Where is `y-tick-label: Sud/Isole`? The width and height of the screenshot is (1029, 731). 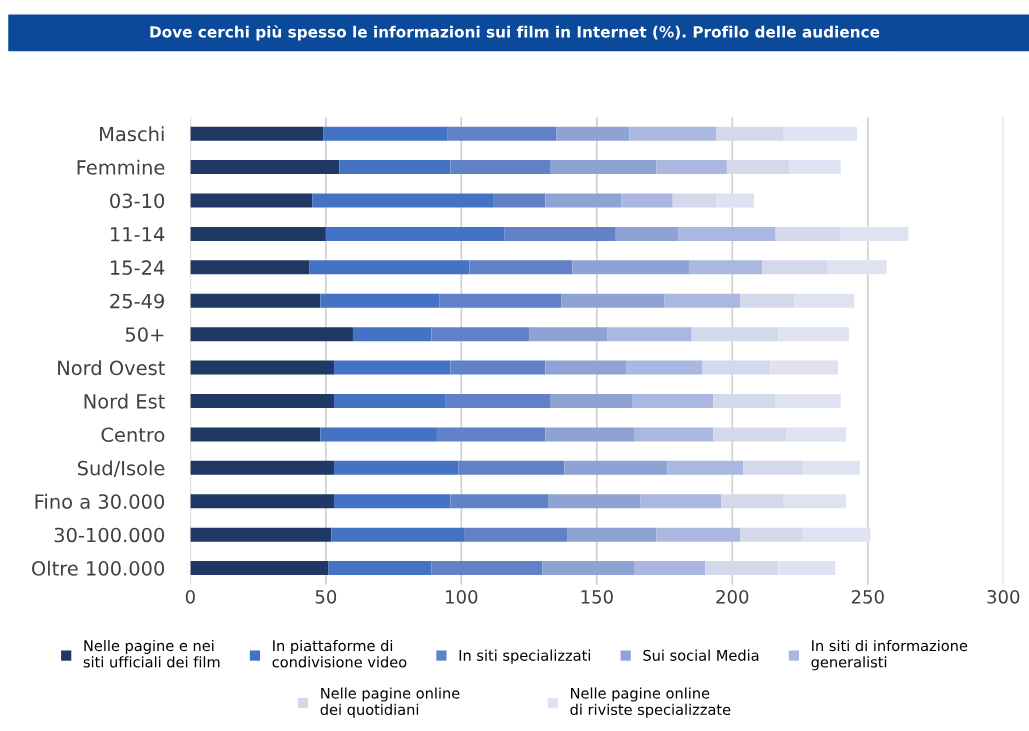
y-tick-label: Sud/Isole is located at coordinates (121, 469).